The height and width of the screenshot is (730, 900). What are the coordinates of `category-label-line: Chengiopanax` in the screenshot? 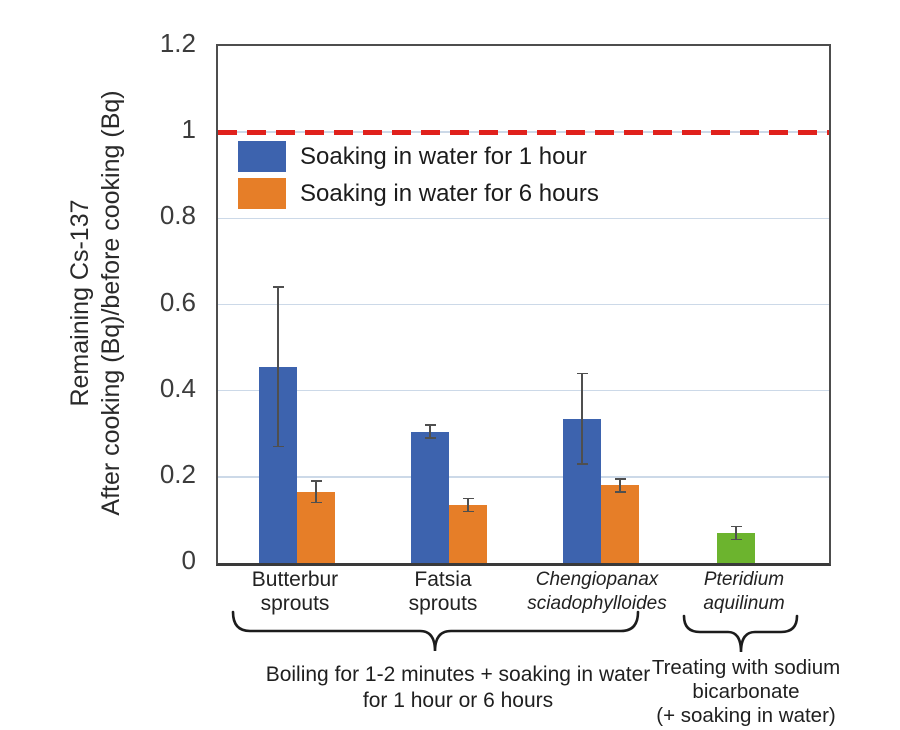 It's located at (597, 579).